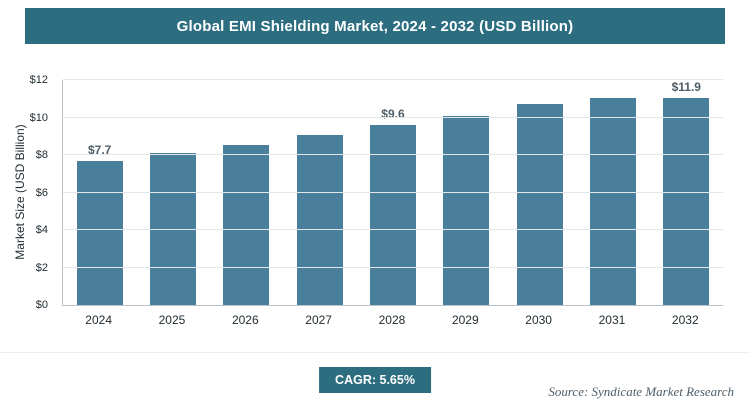 The image size is (750, 417). What do you see at coordinates (41, 155) in the screenshot?
I see `y-tick-label: $8` at bounding box center [41, 155].